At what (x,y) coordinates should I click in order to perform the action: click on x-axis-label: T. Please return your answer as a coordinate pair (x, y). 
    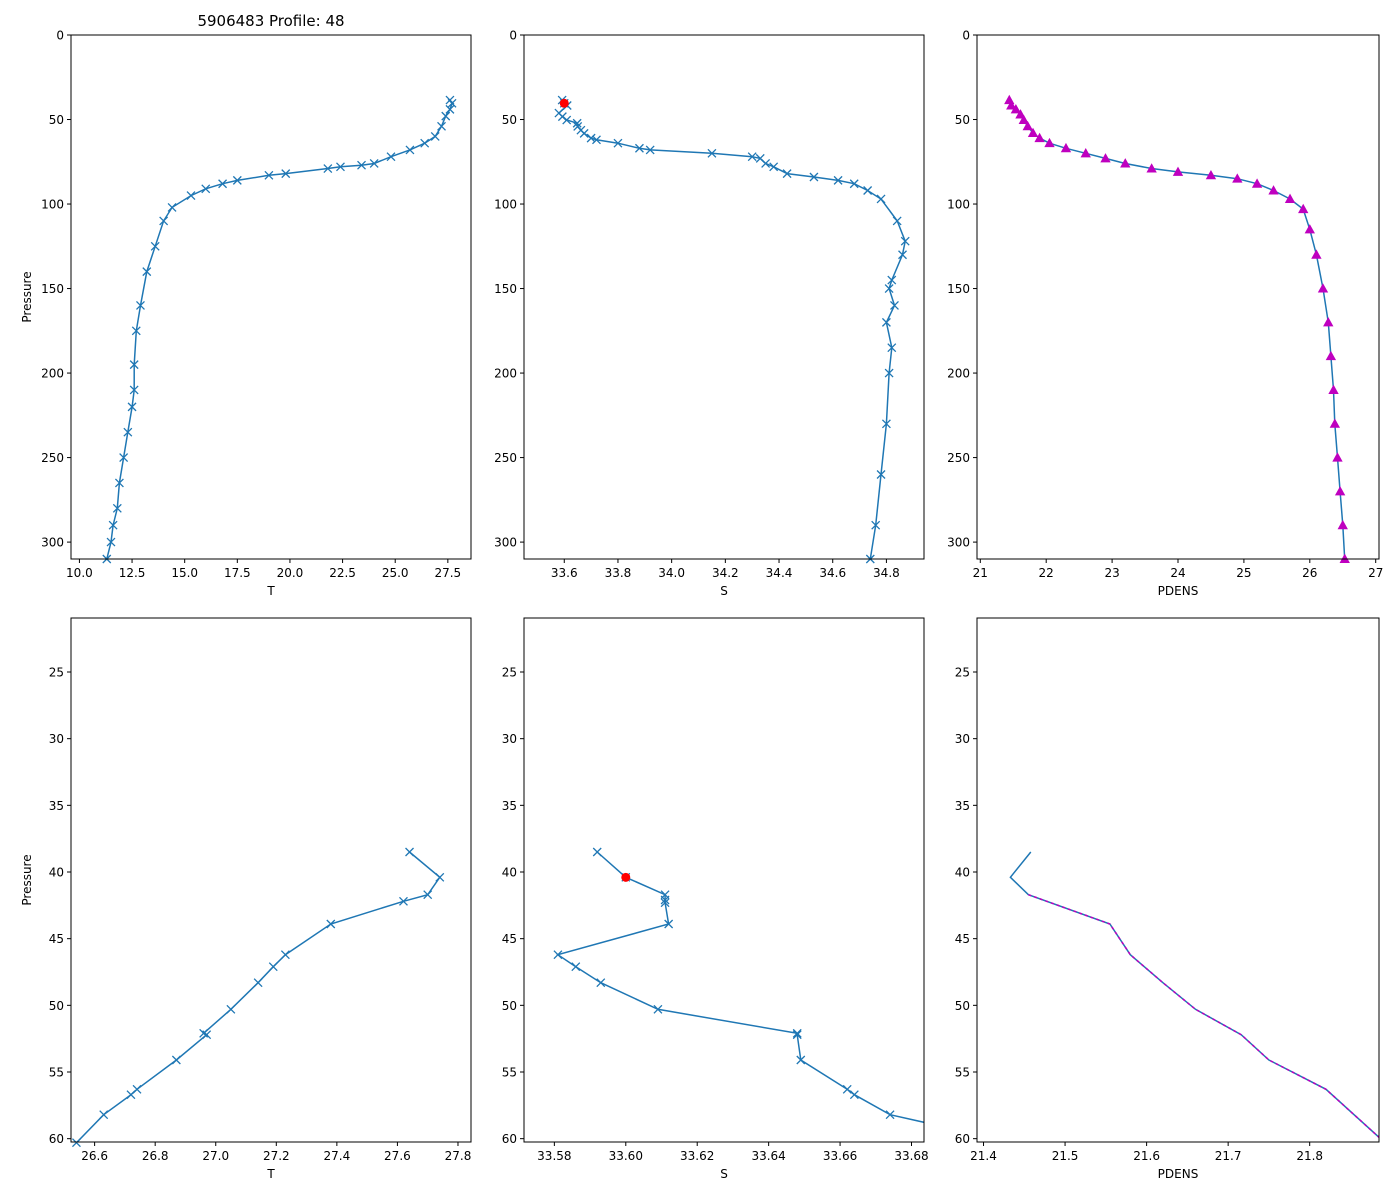
    Looking at the image, I should click on (270, 1174).